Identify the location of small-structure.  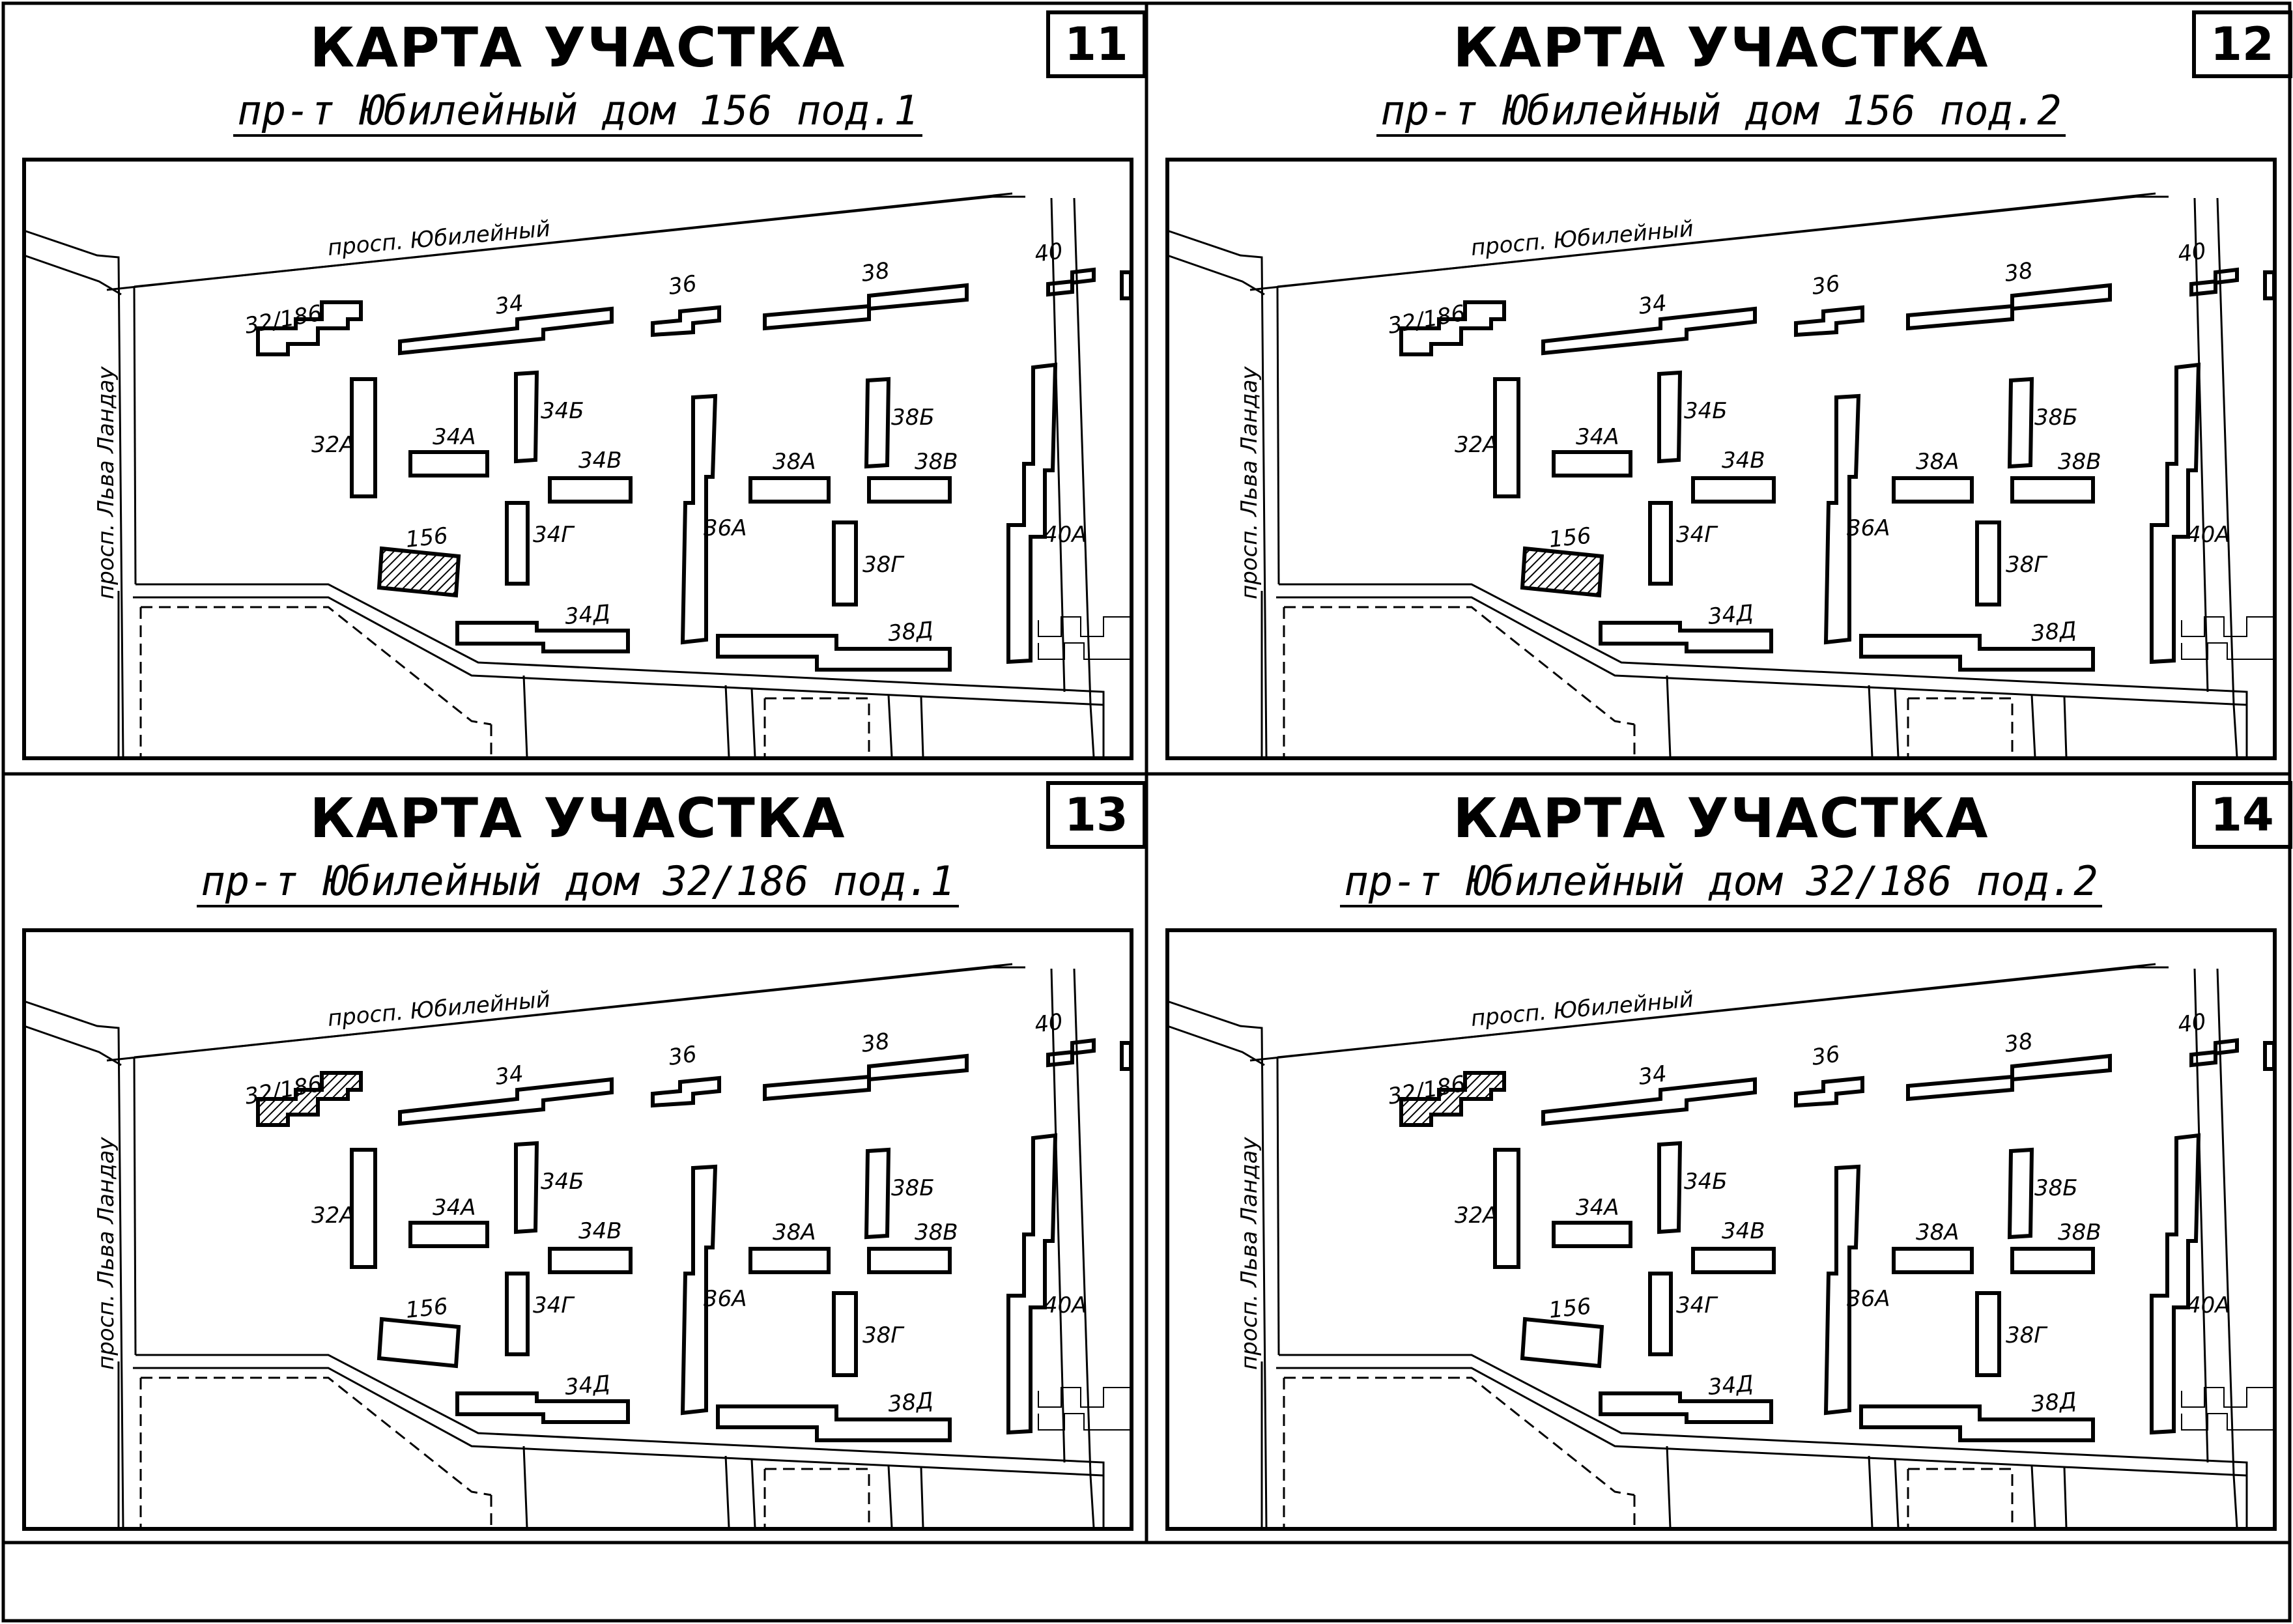
(2227, 1409).